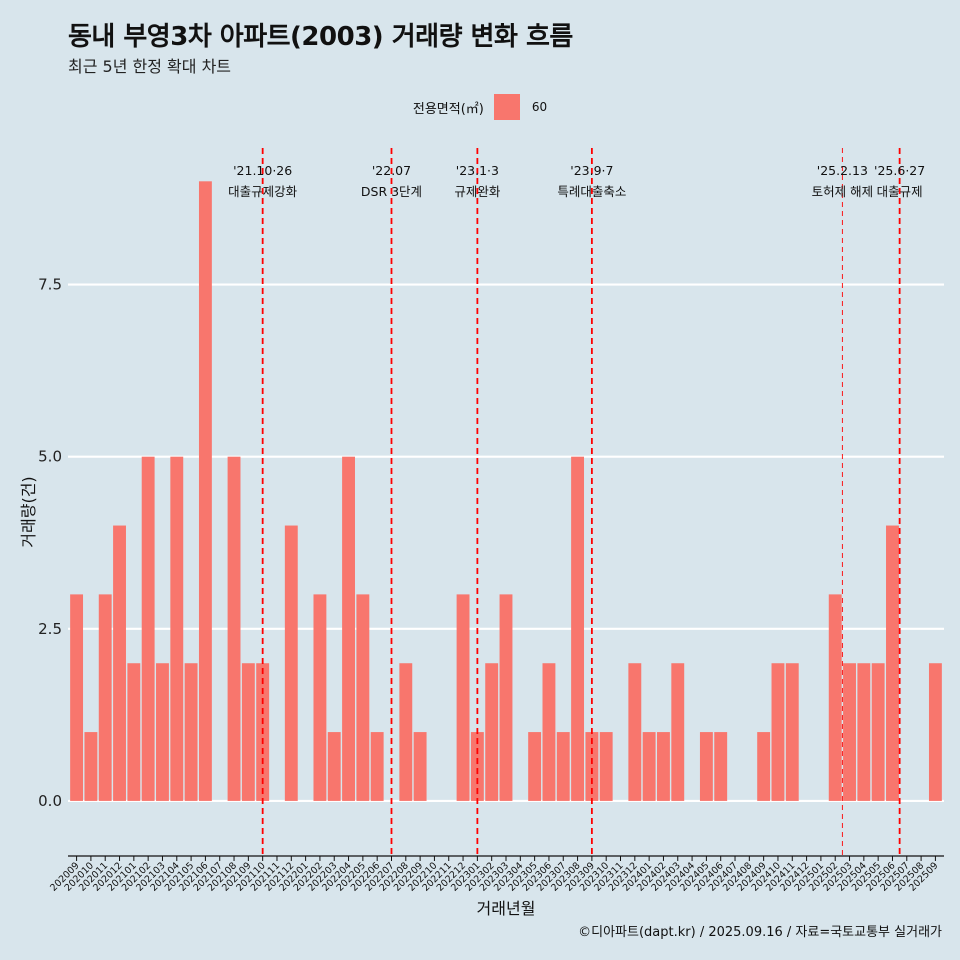 The width and height of the screenshot is (960, 960). I want to click on legend-swatch, so click(506, 107).